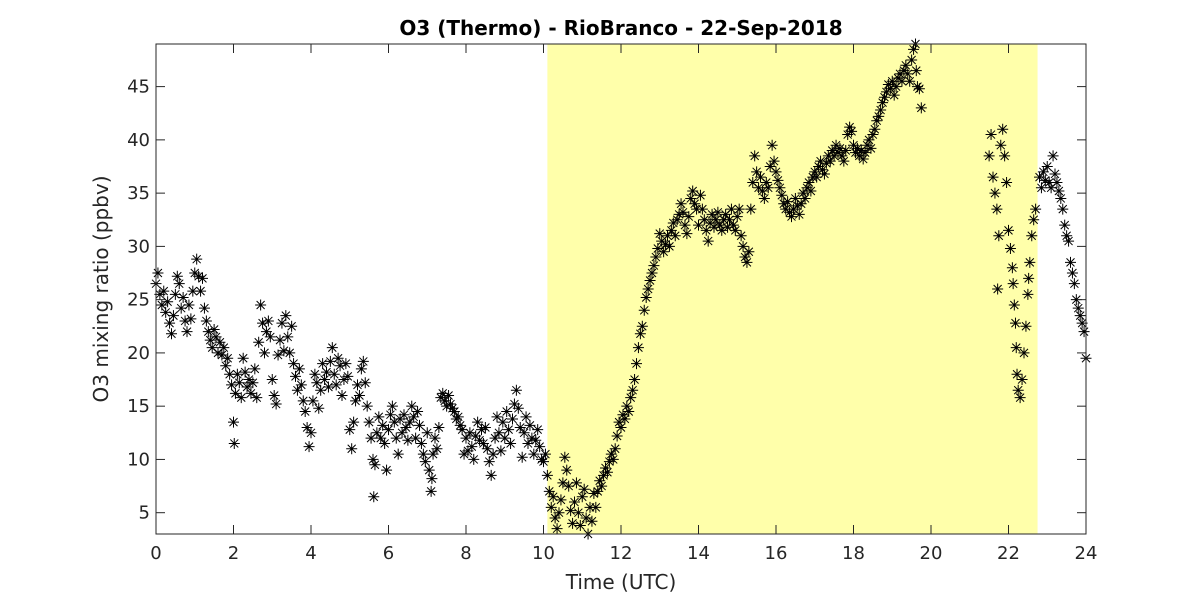 Image resolution: width=1200 pixels, height=600 pixels. Describe the element at coordinates (138, 459) in the screenshot. I see `y-tick-label: 10` at that location.